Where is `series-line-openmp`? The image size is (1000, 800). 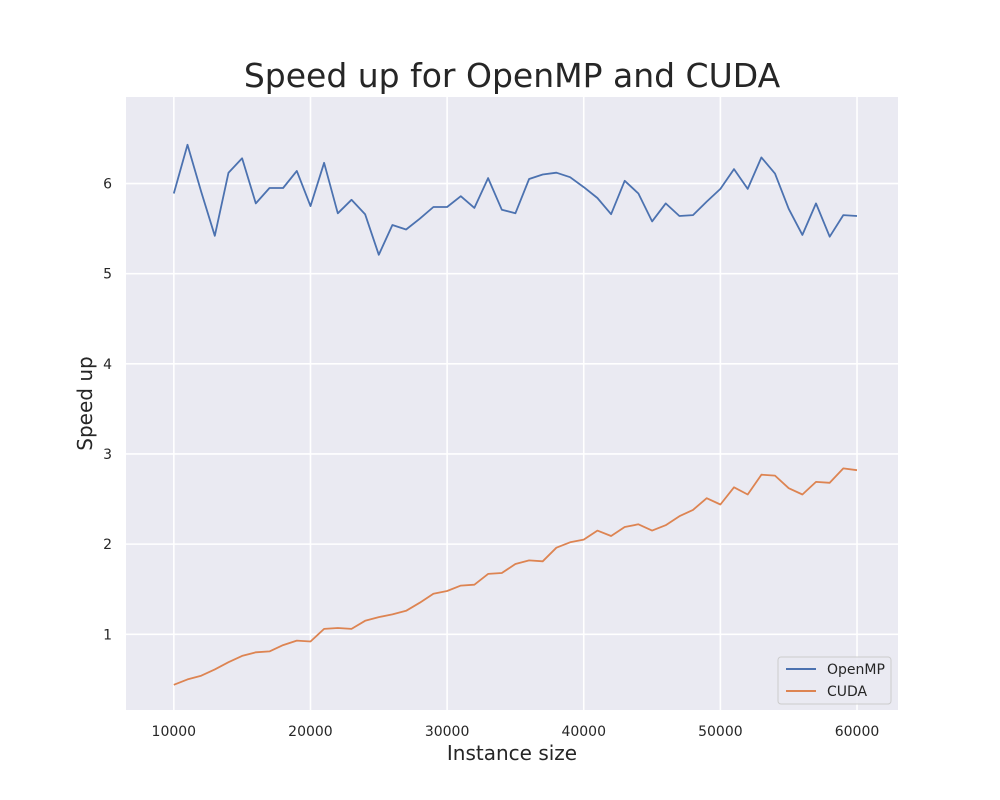
series-line-openmp is located at coordinates (515, 199).